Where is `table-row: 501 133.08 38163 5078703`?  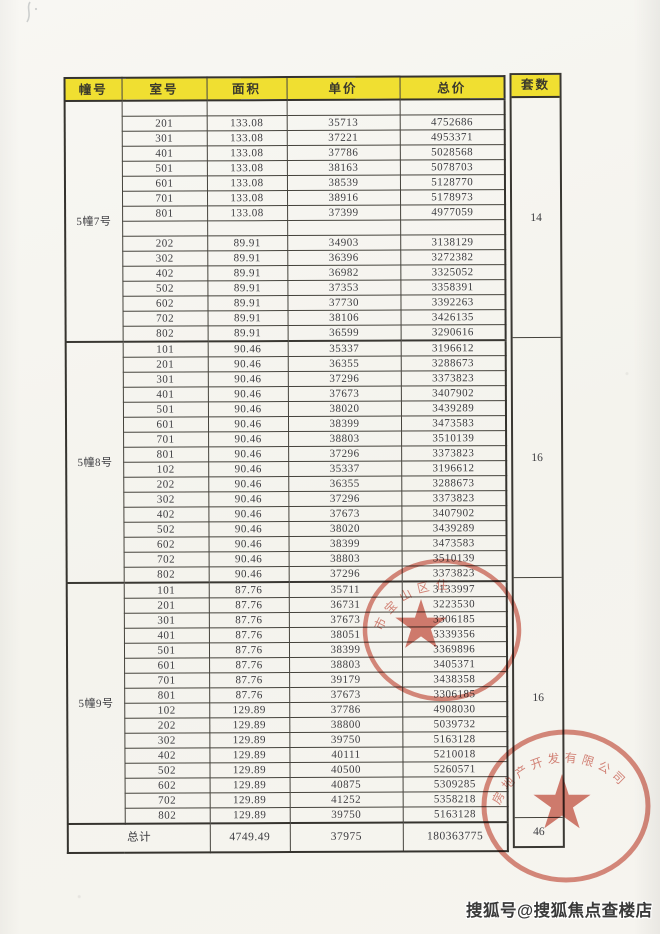
table-row: 501 133.08 38163 5078703 is located at coordinates (285, 168).